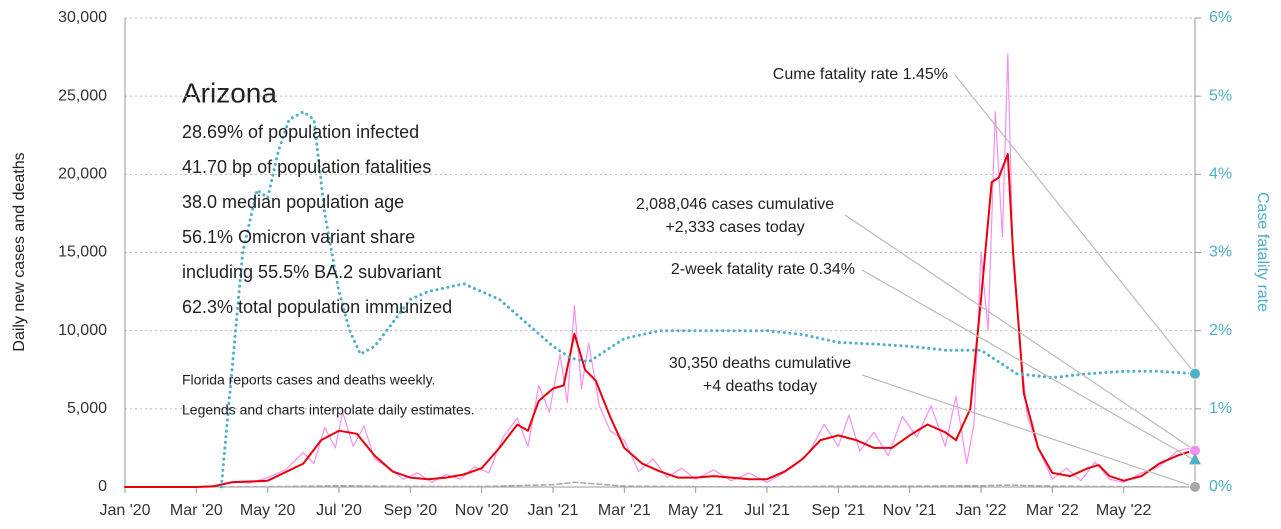 The image size is (1281, 529). Describe the element at coordinates (1220, 17) in the screenshot. I see `y2-tick-label: 6%` at that location.